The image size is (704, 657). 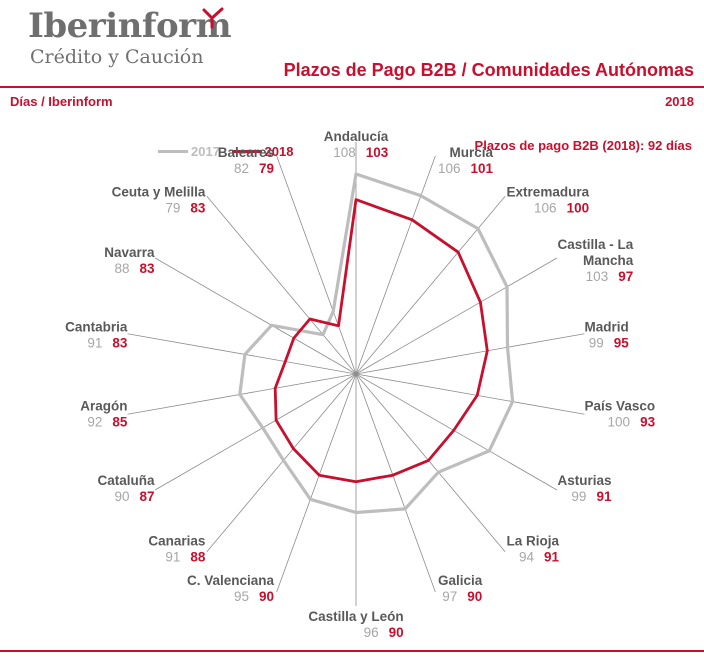 What do you see at coordinates (121, 268) in the screenshot?
I see `value-label-2017: 88` at bounding box center [121, 268].